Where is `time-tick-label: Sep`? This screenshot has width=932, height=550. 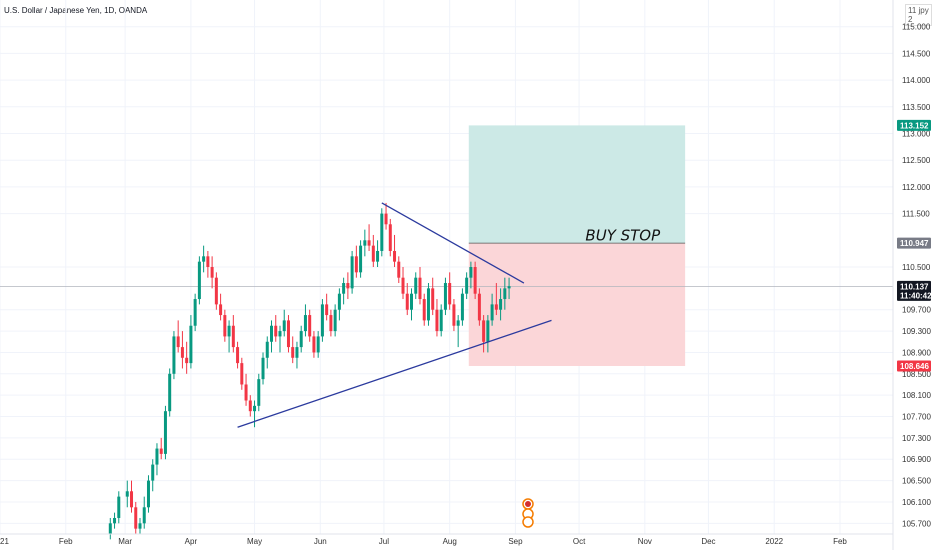
time-tick-label: Sep is located at coordinates (515, 541).